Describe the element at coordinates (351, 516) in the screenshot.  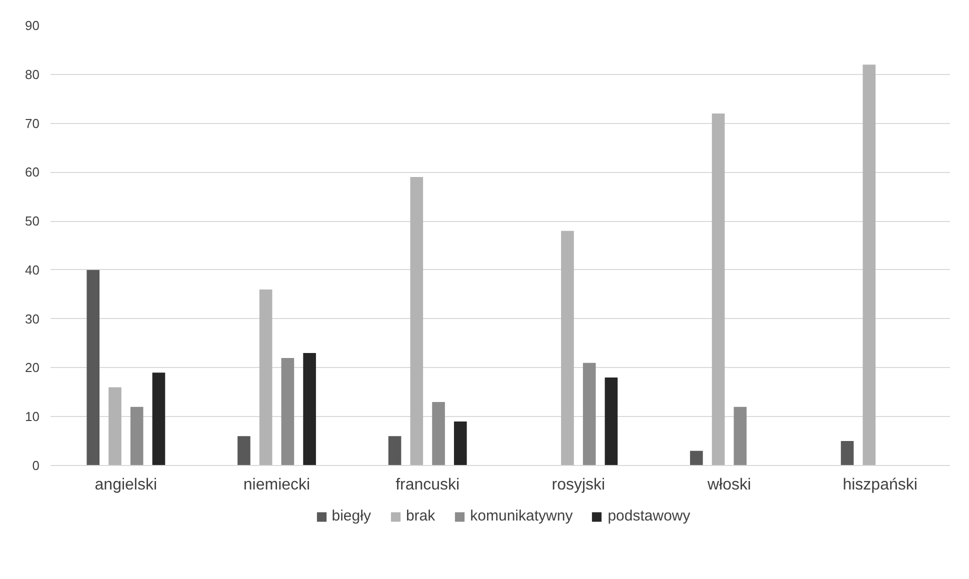
I see `legend-label: biegły` at that location.